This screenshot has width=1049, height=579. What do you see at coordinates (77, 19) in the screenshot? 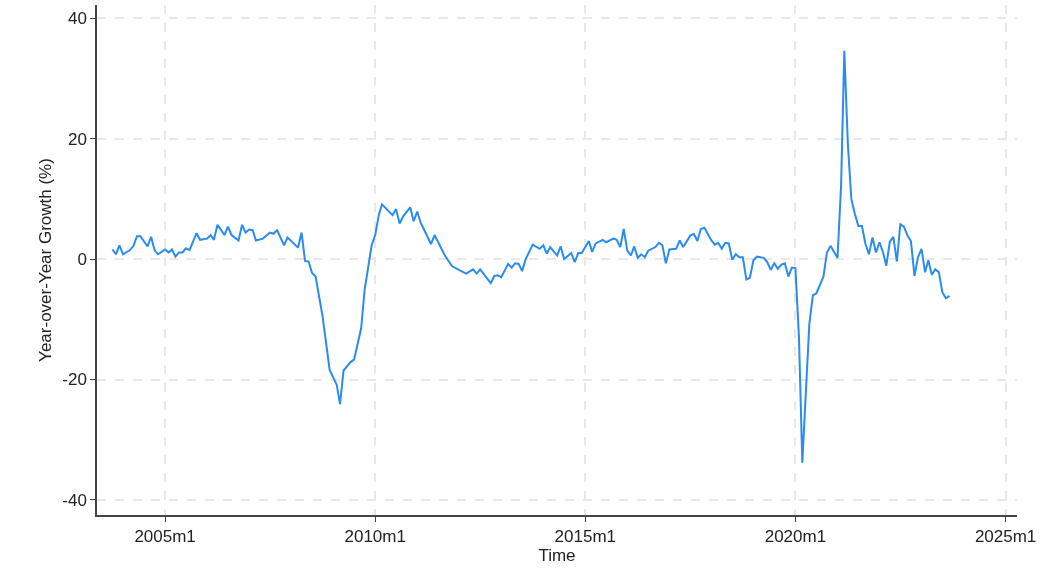
I see `y-tick-label: 40` at bounding box center [77, 19].